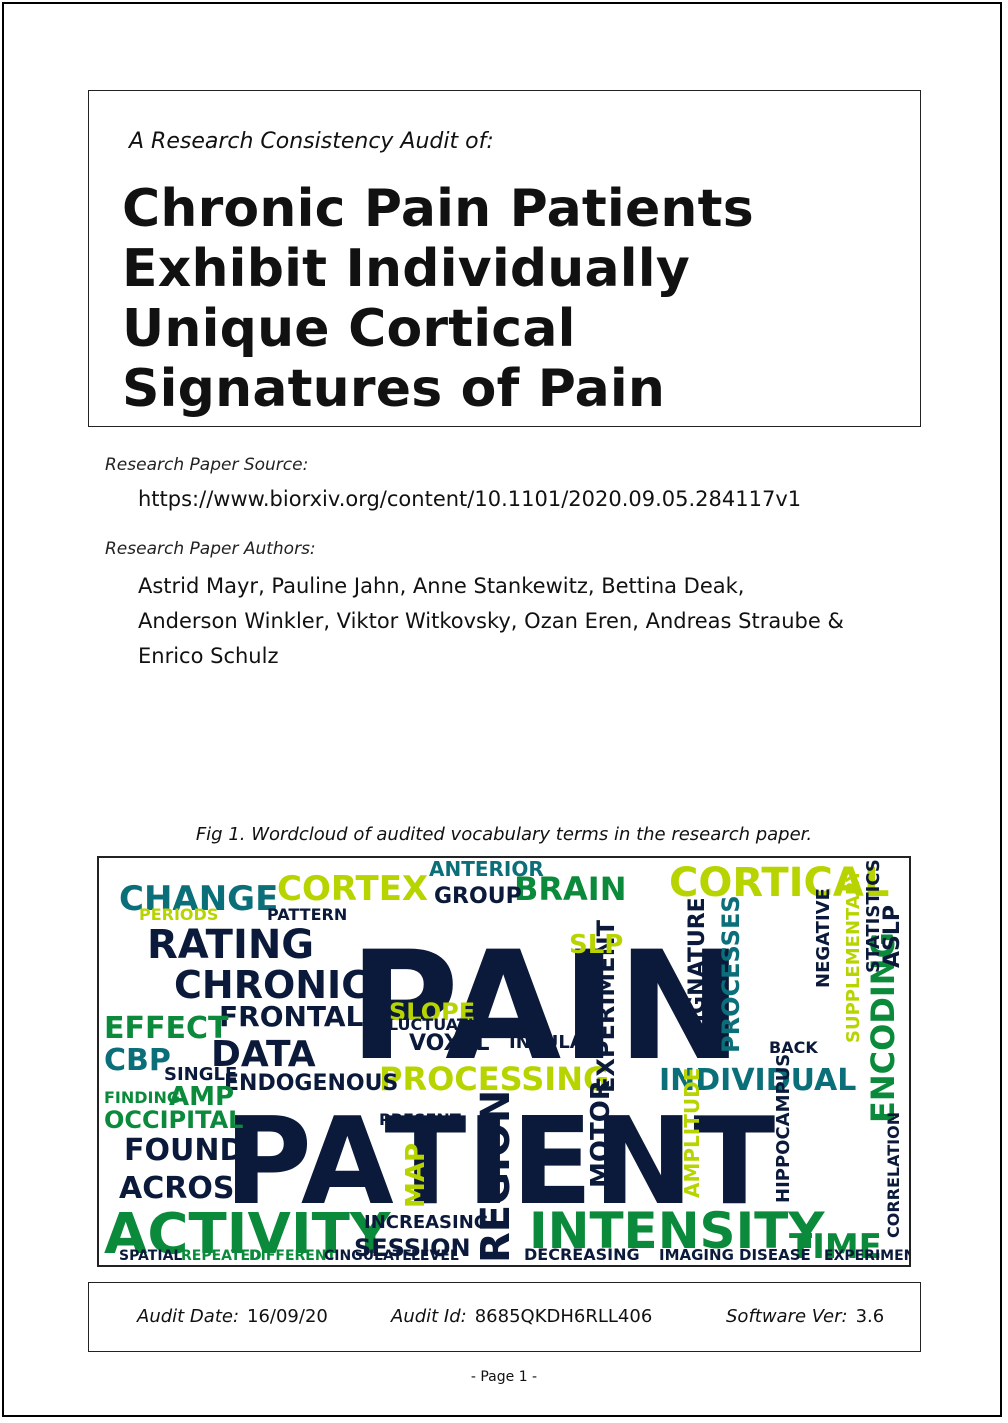  I want to click on audit-date-value: 16/09/20, so click(287, 1316).